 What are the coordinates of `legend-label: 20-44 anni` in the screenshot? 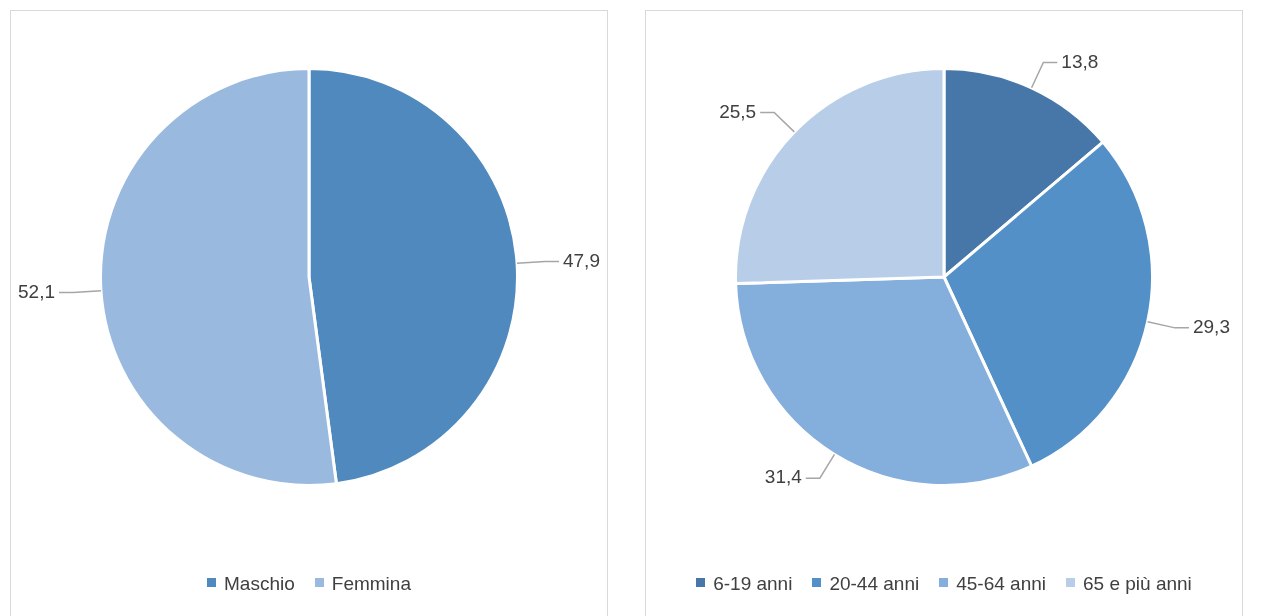 It's located at (874, 583).